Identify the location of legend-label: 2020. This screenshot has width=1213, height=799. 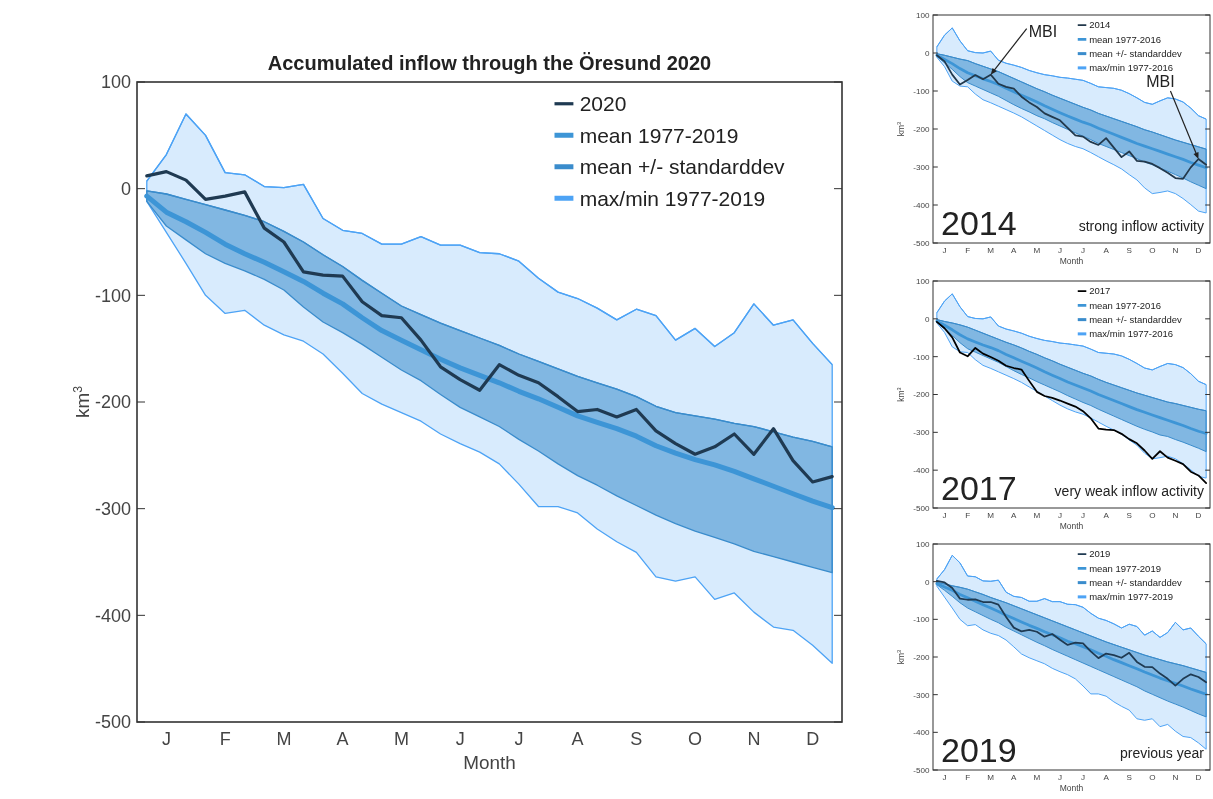
(603, 104).